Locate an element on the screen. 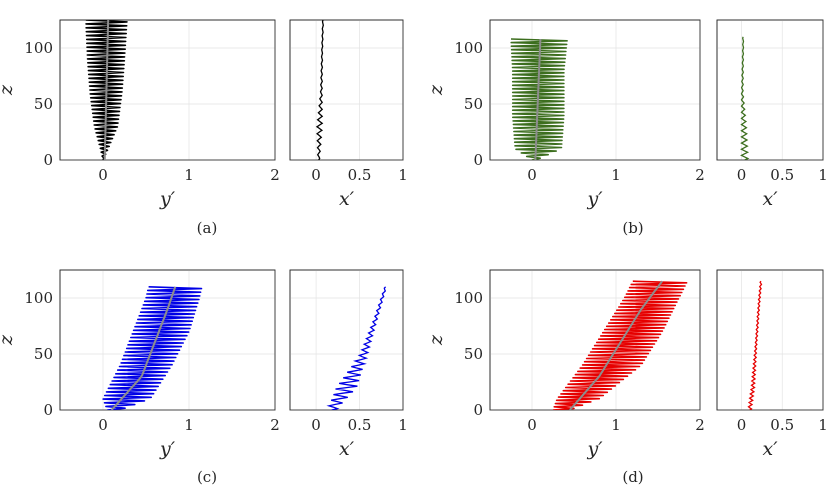 The image size is (830, 492). panel-caption: (b) is located at coordinates (632, 228).